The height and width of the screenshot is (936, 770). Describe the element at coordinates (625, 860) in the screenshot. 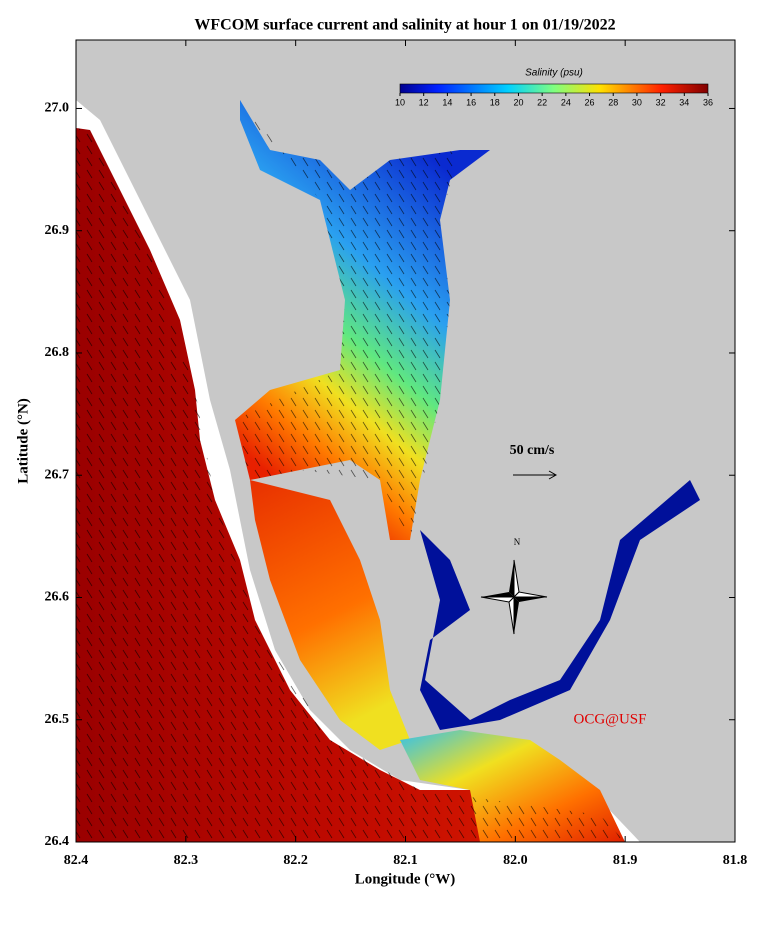

I see `x-tick-label: 81.9` at that location.